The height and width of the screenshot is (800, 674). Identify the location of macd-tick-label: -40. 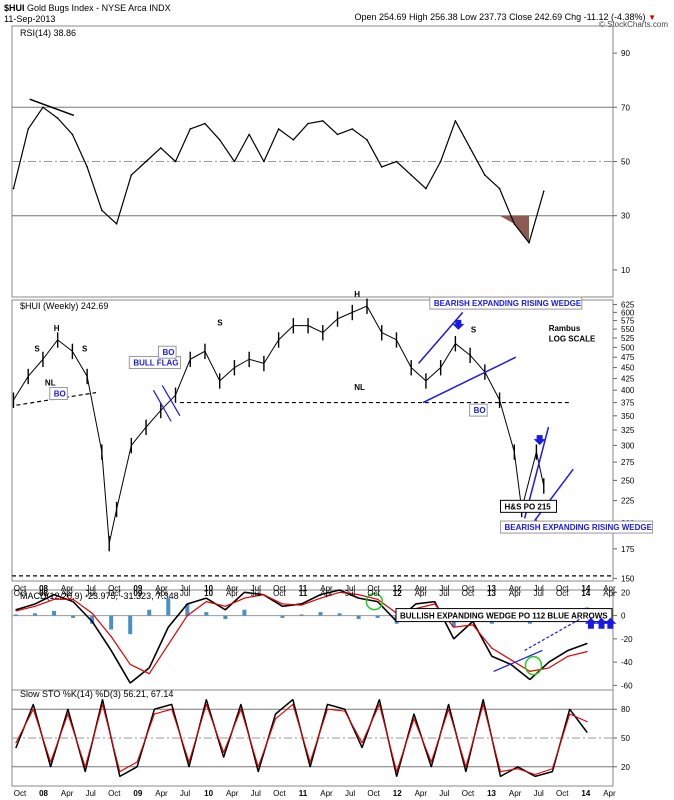
(627, 662).